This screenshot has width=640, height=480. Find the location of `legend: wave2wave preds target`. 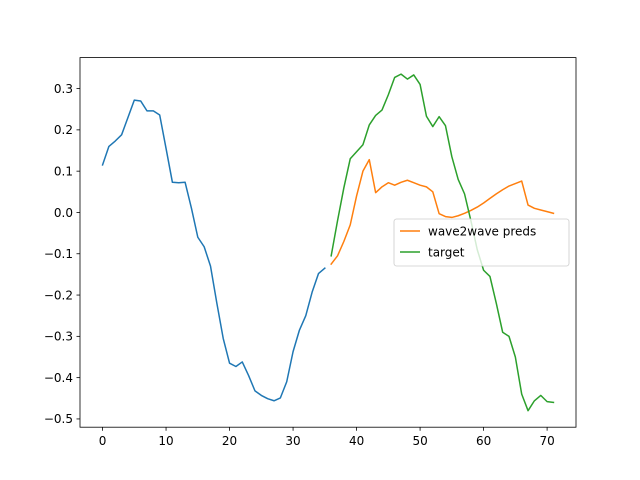

legend: wave2wave preds target is located at coordinates (481, 242).